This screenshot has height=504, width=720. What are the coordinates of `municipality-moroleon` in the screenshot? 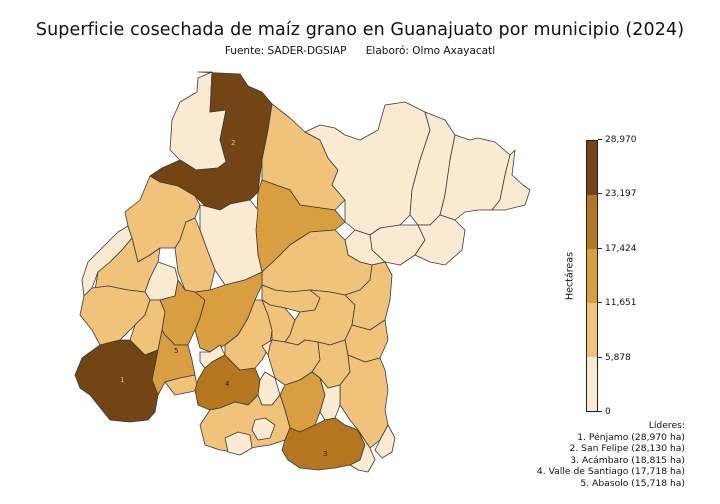 It's located at (263, 429).